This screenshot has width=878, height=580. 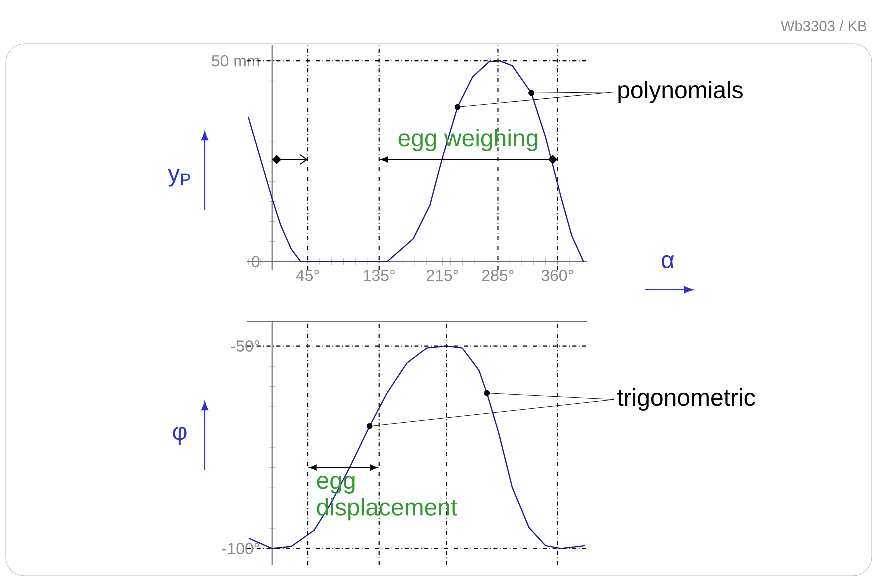 What do you see at coordinates (686, 399) in the screenshot?
I see `annotation: trigonometric` at bounding box center [686, 399].